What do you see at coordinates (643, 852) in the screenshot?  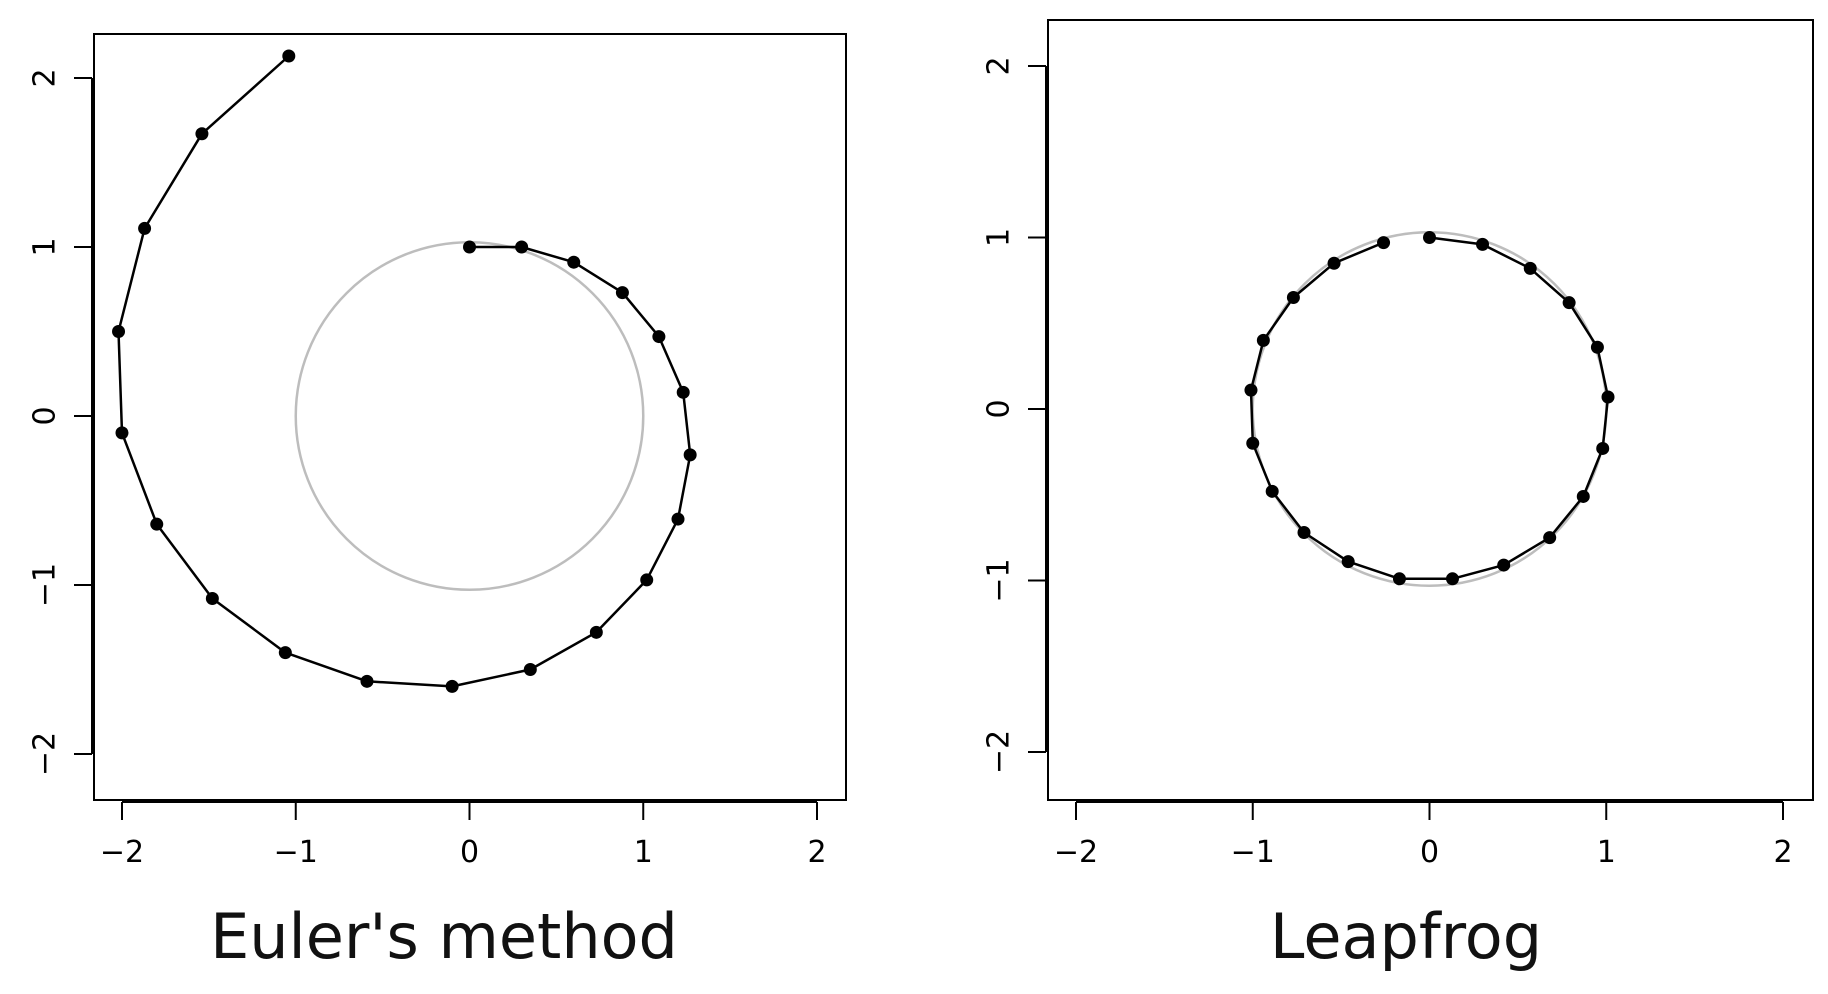 I see `euler-x-tick-label: 1` at bounding box center [643, 852].